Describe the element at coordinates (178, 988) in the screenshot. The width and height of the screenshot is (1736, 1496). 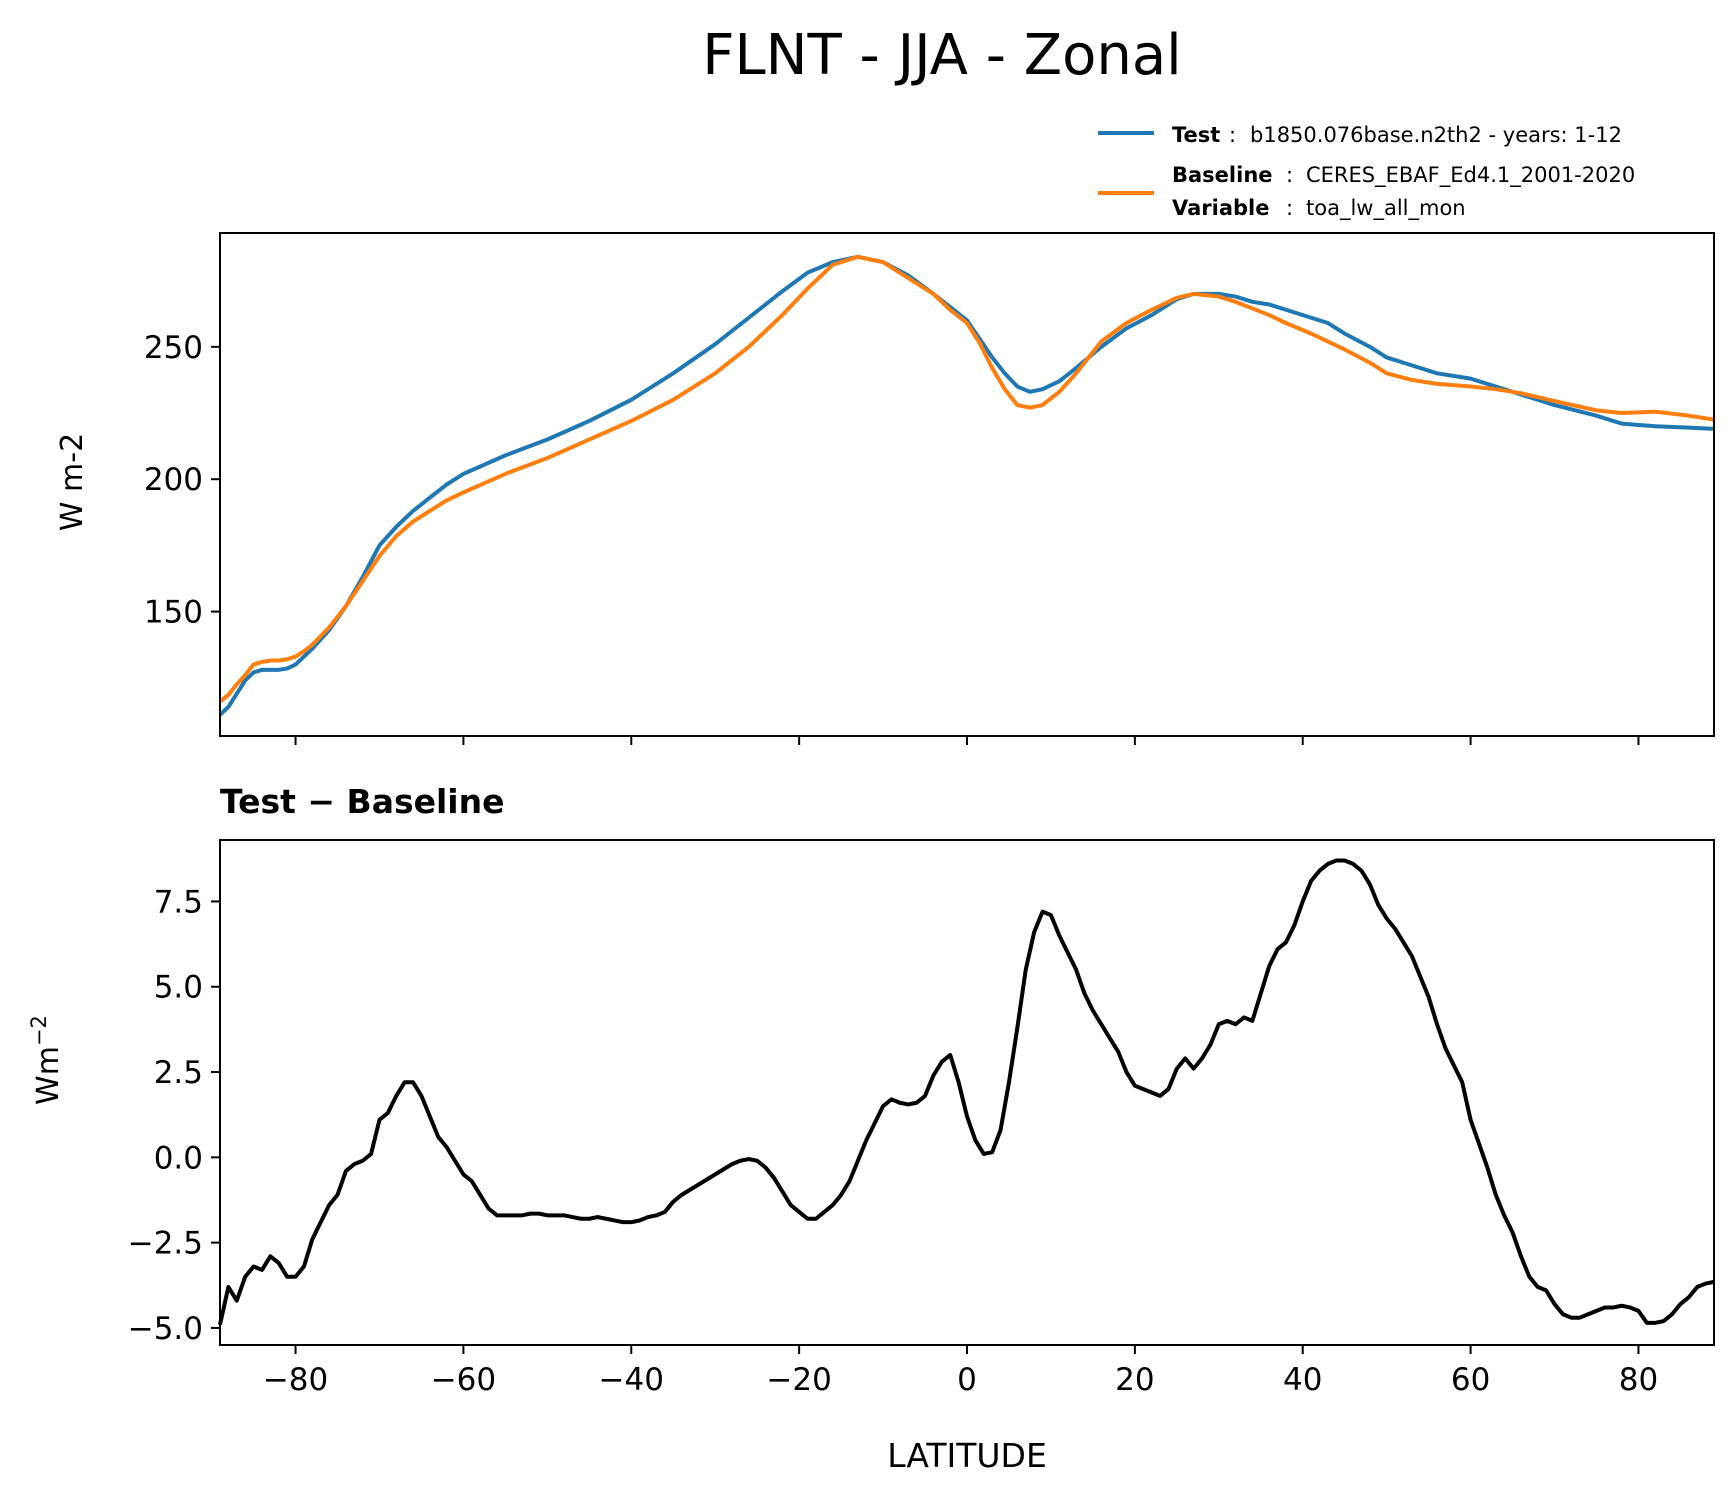
I see `bottom-y-tick-label: 5.0` at that location.